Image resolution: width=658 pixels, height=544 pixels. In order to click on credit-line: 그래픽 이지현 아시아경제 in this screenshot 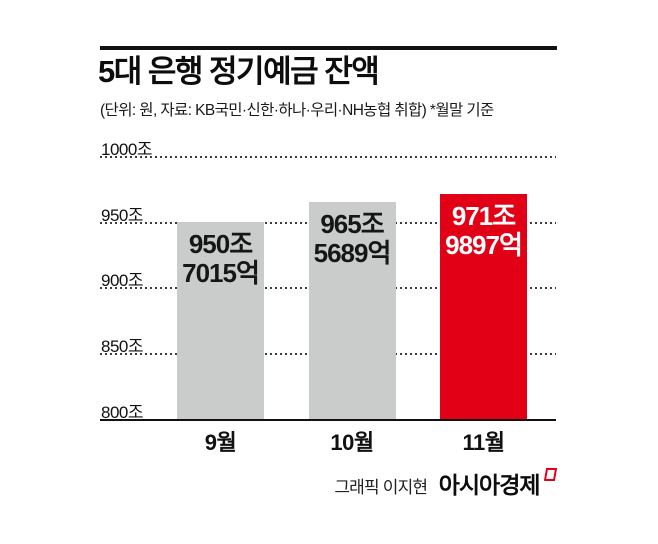, I will do `click(446, 483)`.